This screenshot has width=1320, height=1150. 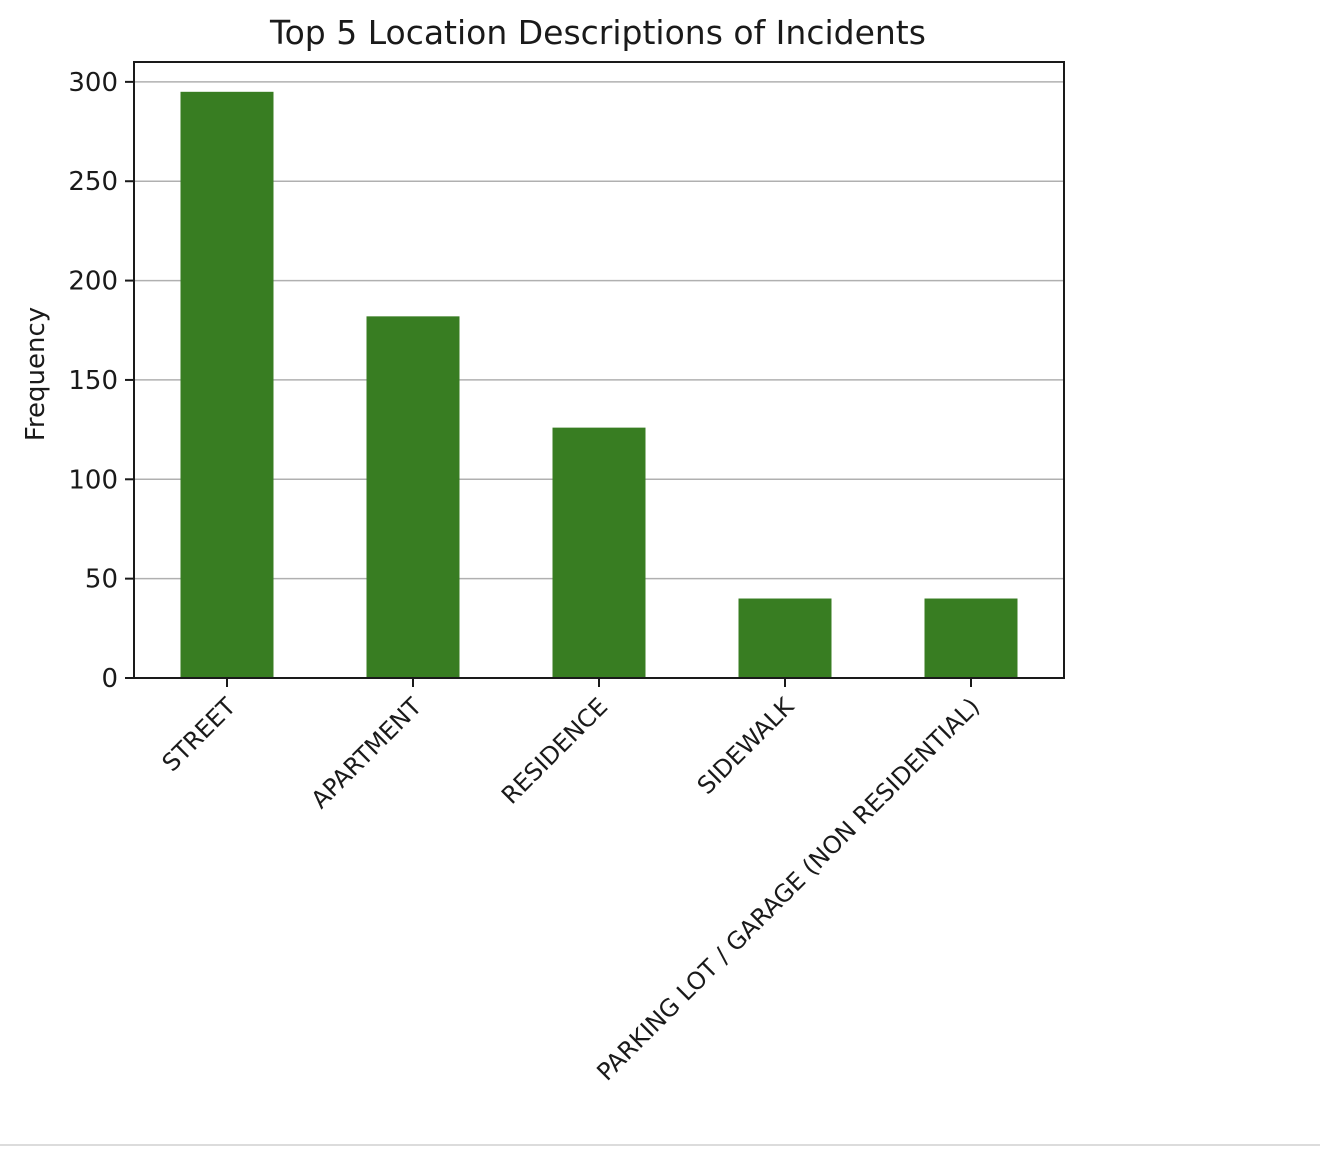 I want to click on bottom-divider, so click(x=660, y=1145).